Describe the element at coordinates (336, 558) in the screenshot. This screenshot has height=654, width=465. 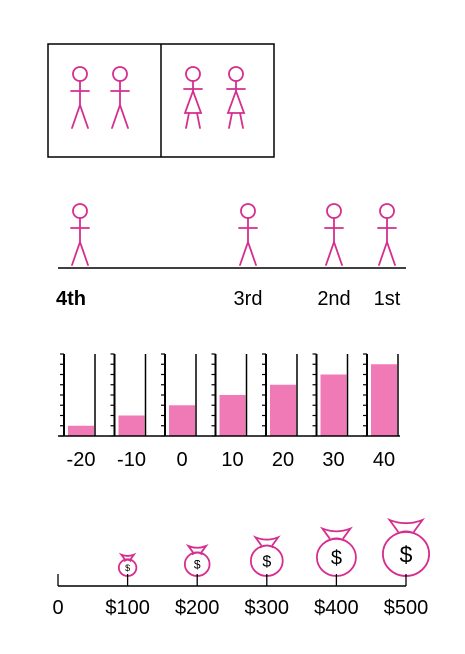
I see `money-bag-symbol-4: $` at that location.